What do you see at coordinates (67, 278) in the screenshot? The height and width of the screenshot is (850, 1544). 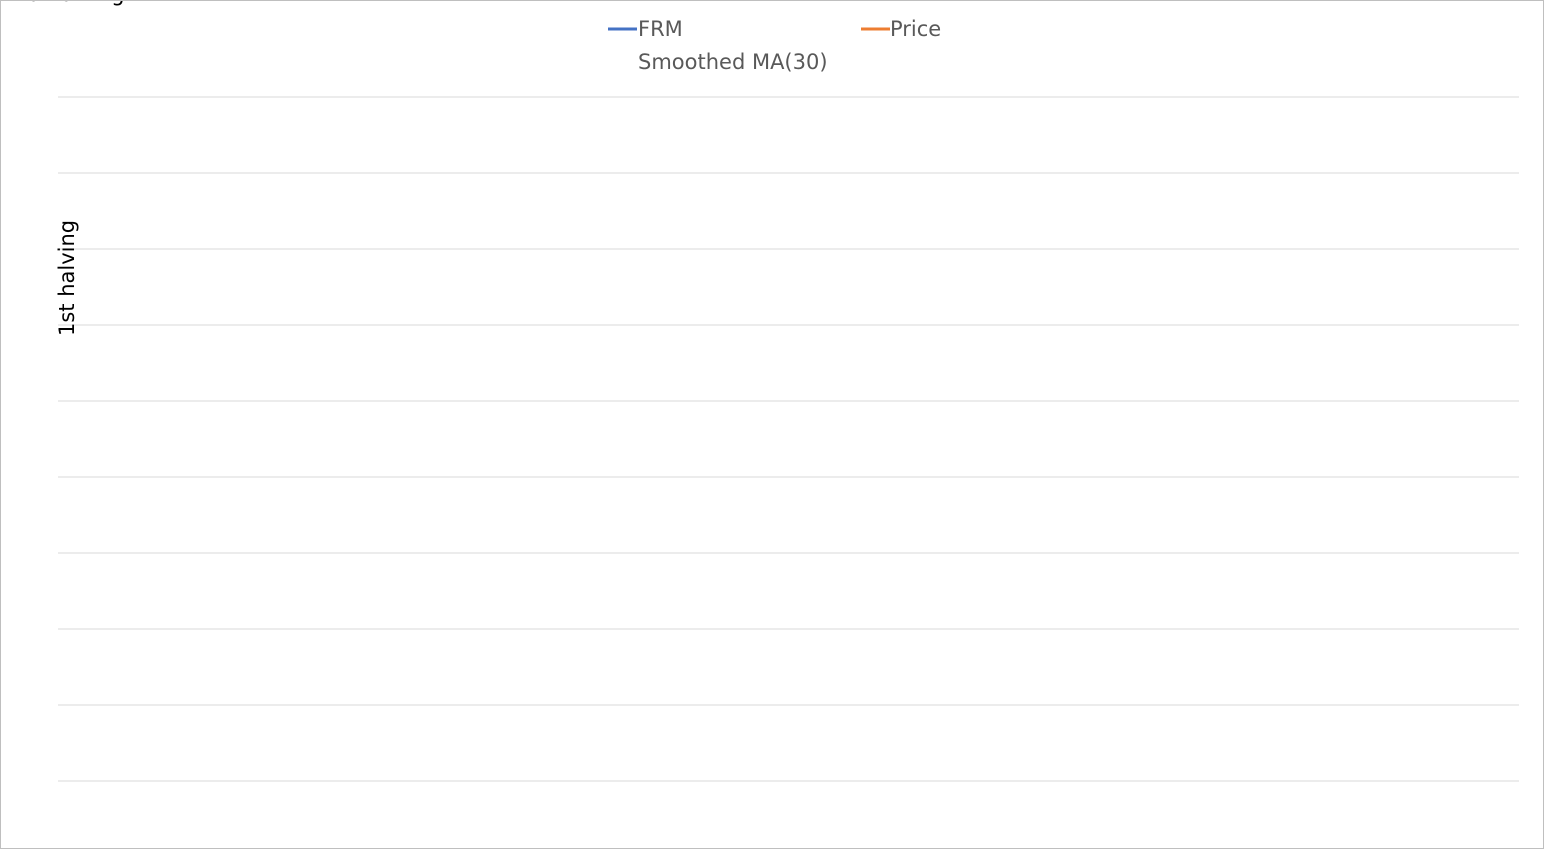 I see `annotation-first-halving: 1st halving` at bounding box center [67, 278].